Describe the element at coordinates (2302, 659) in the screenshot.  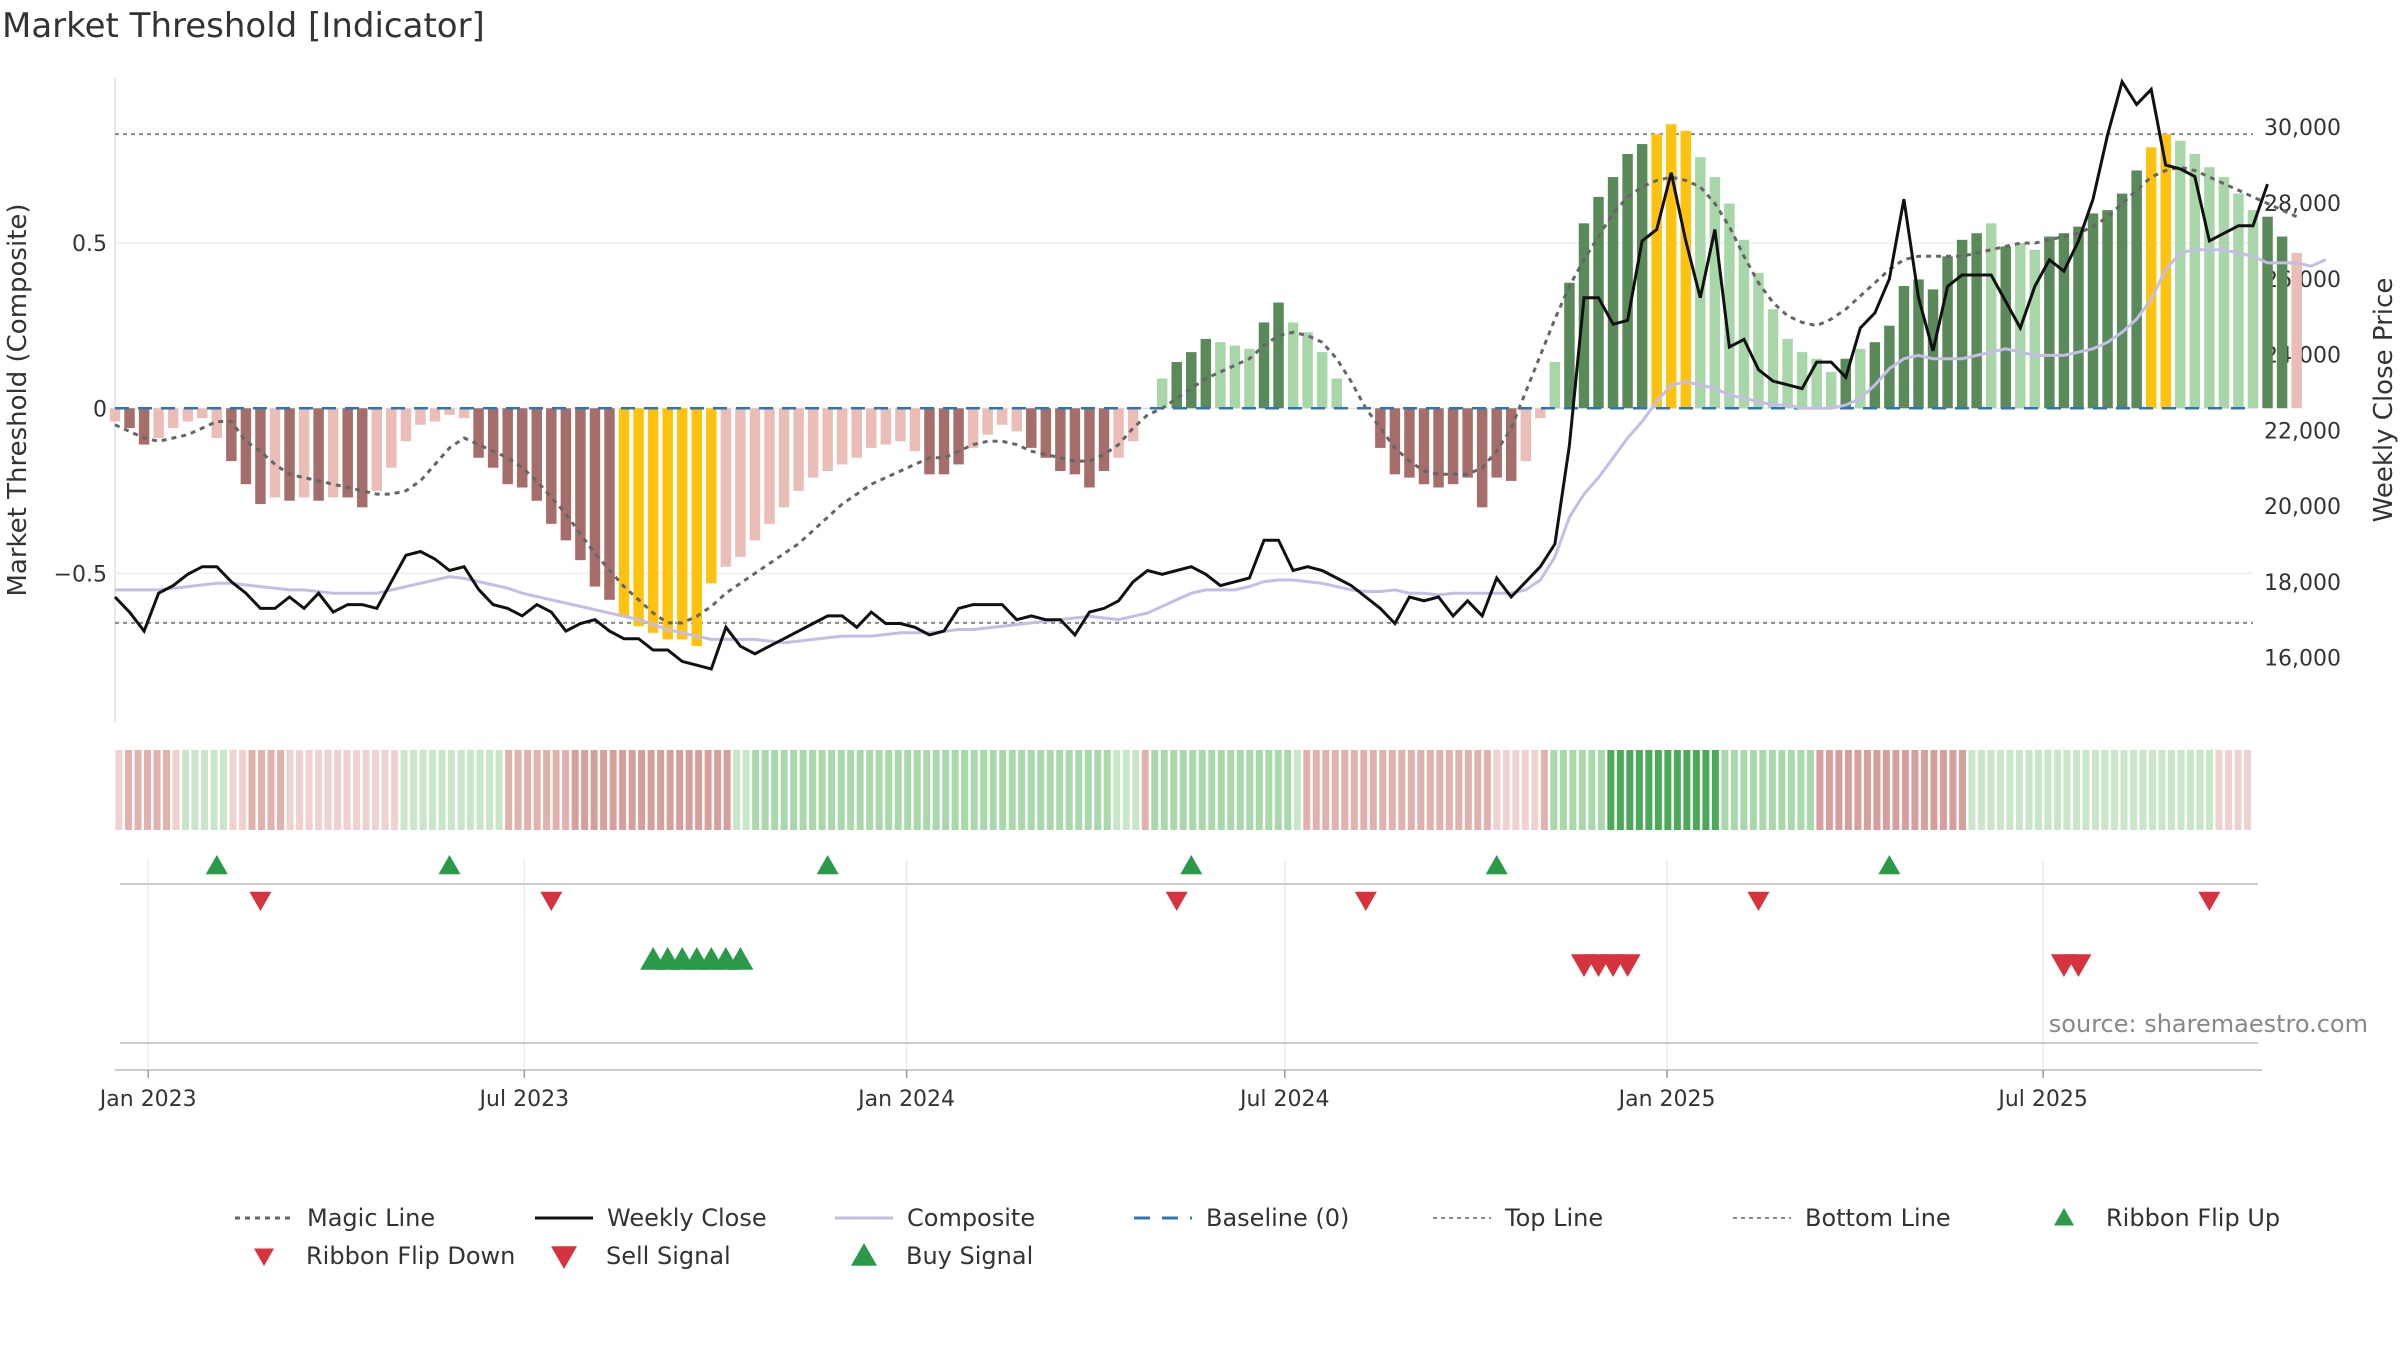
I see `y2-tick-label: 16,000` at that location.